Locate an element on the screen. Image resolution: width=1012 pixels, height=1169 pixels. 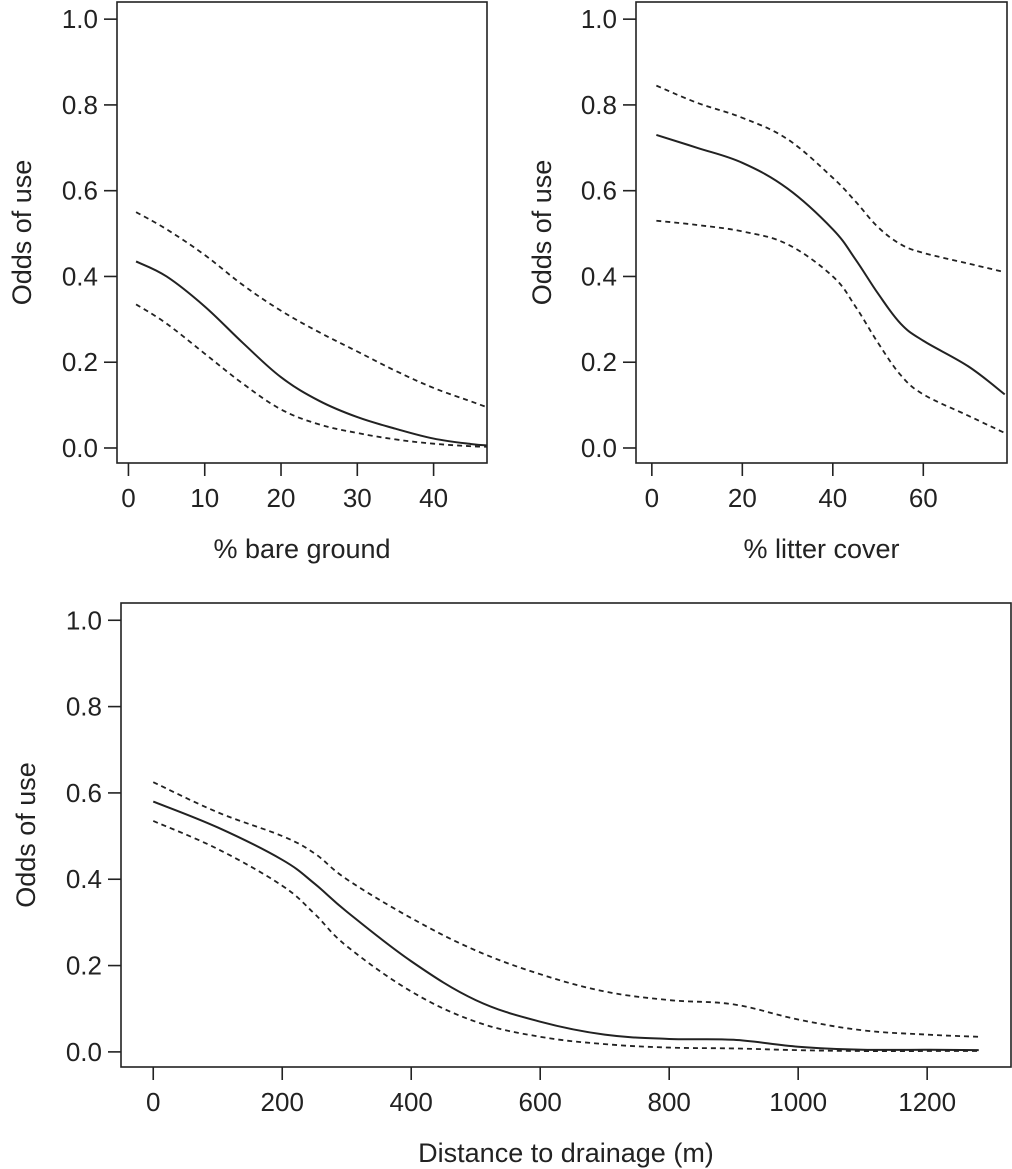
x-tick-label: 10 is located at coordinates (204, 498).